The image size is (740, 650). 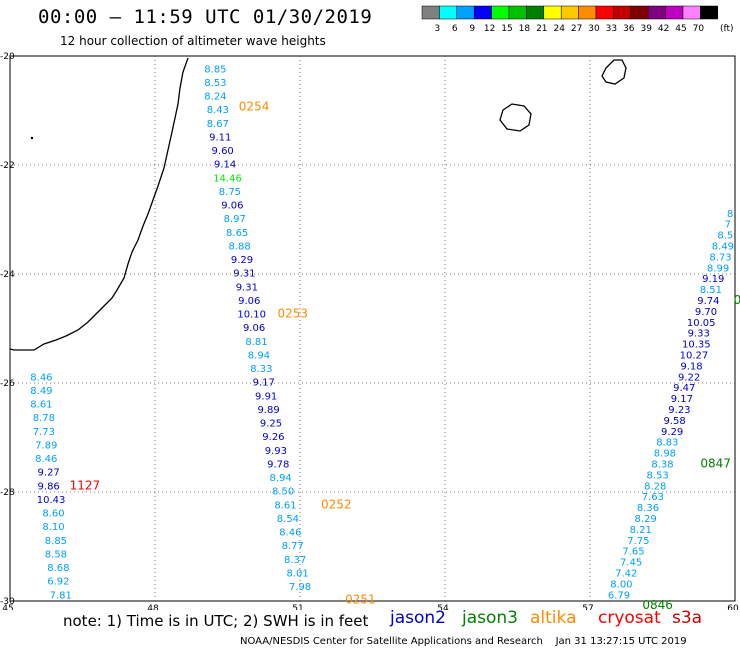 What do you see at coordinates (283, 492) in the screenshot?
I see `wave-height-value: 8.50` at bounding box center [283, 492].